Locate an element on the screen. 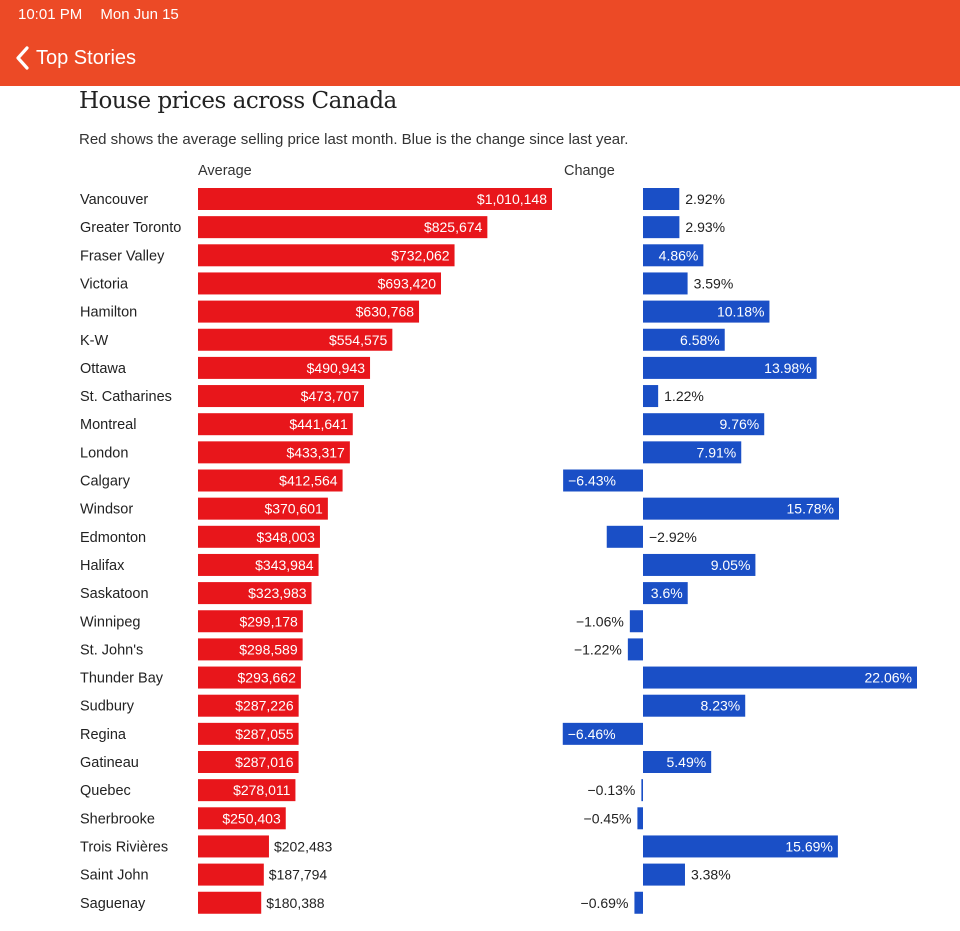  category-label: Hamilton is located at coordinates (108, 313).